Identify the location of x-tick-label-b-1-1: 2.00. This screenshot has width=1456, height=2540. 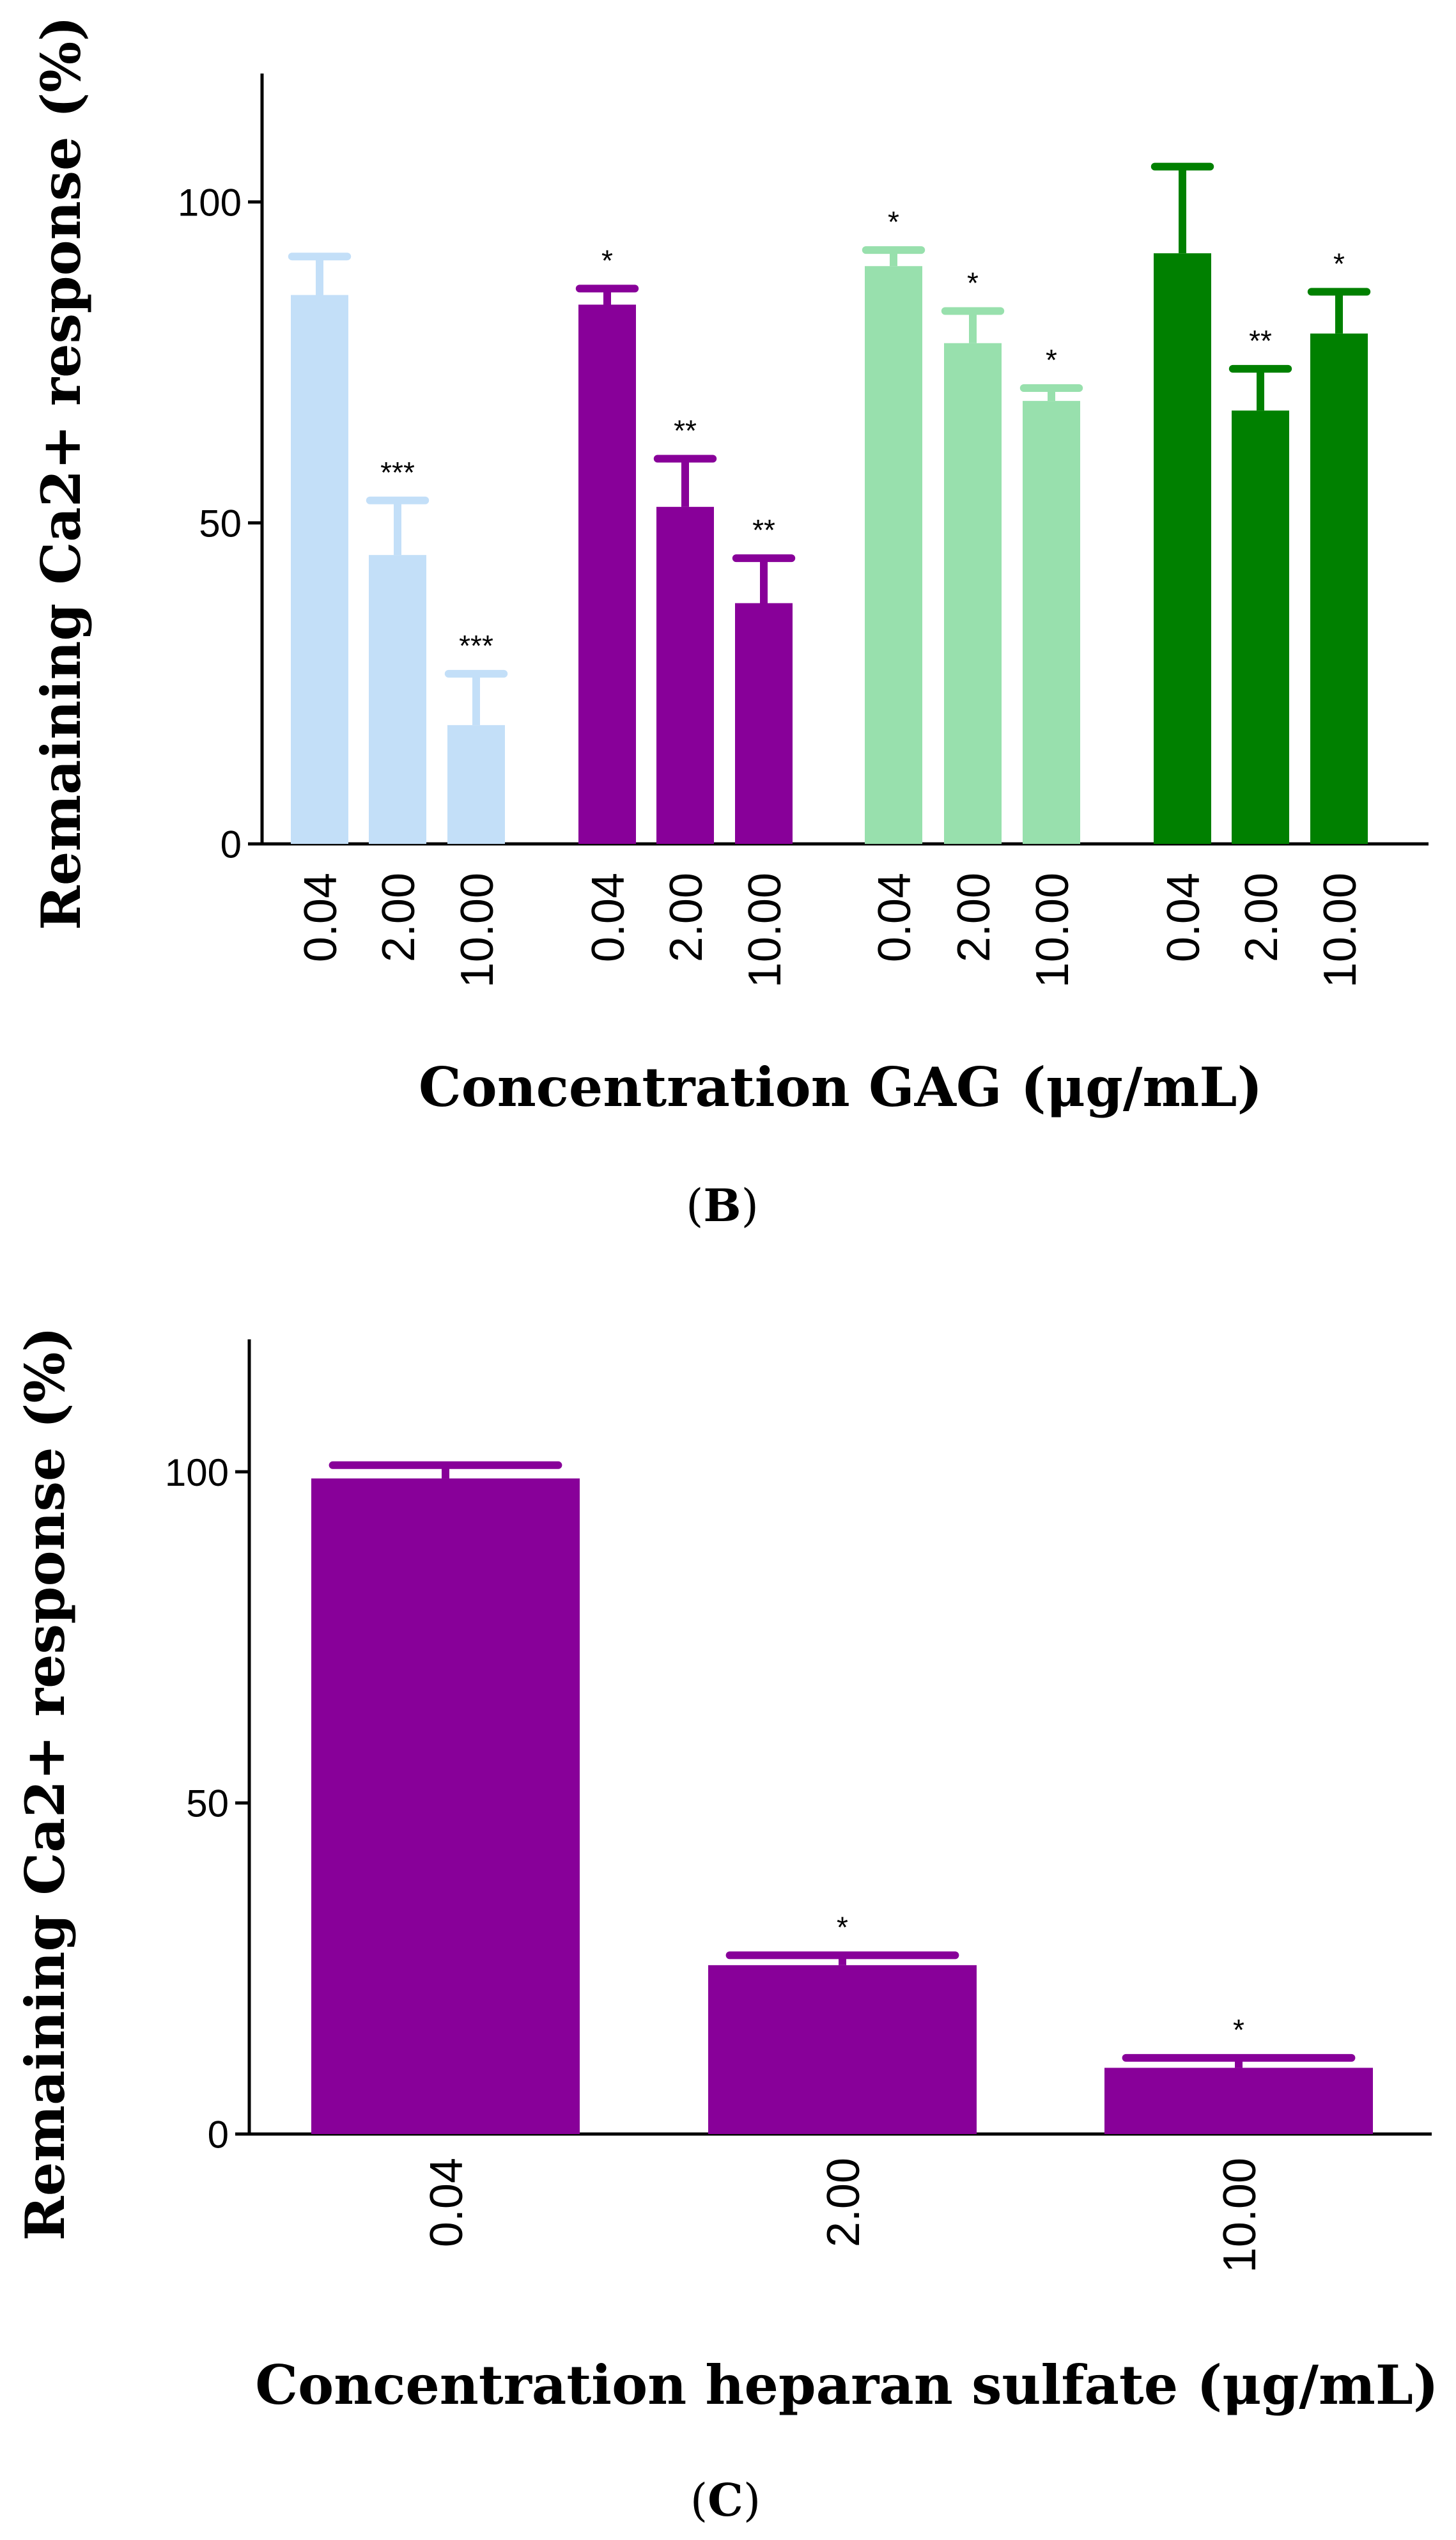
(687, 917).